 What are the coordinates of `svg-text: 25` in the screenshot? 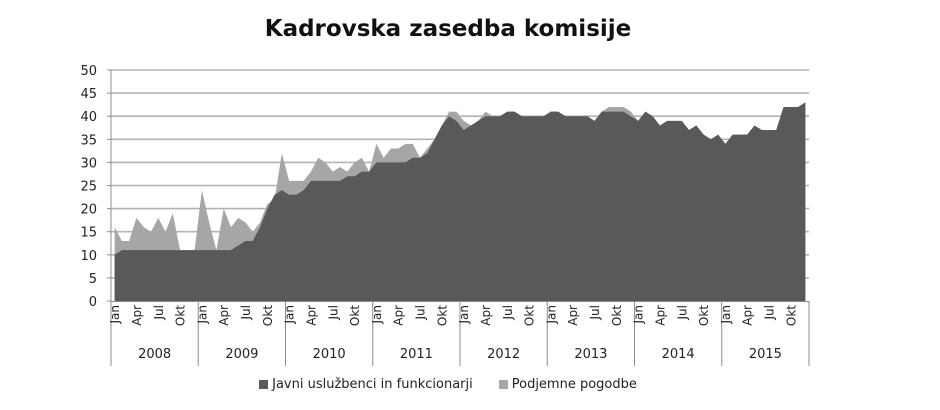 It's located at (88, 187).